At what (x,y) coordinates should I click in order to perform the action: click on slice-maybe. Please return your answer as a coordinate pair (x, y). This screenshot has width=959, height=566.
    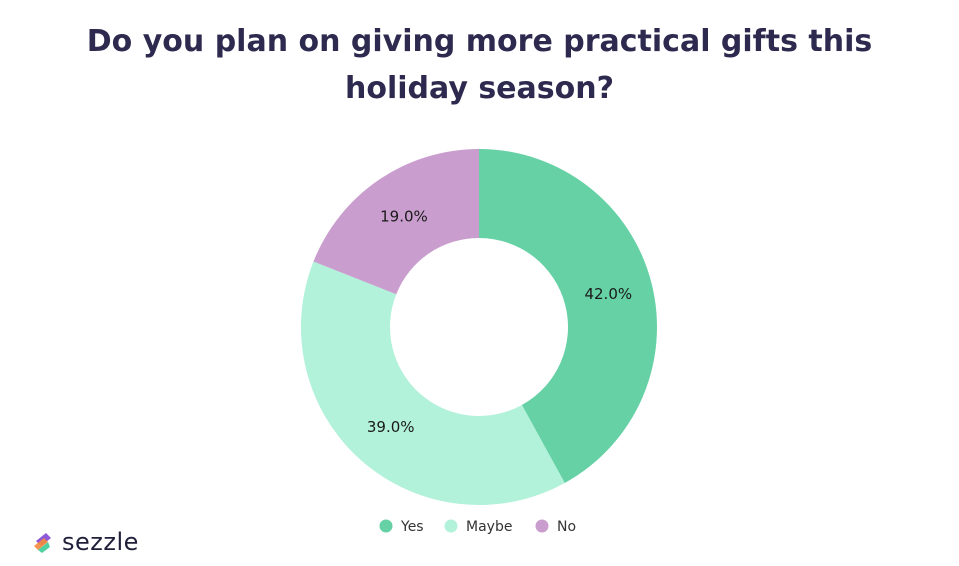
    Looking at the image, I should click on (433, 383).